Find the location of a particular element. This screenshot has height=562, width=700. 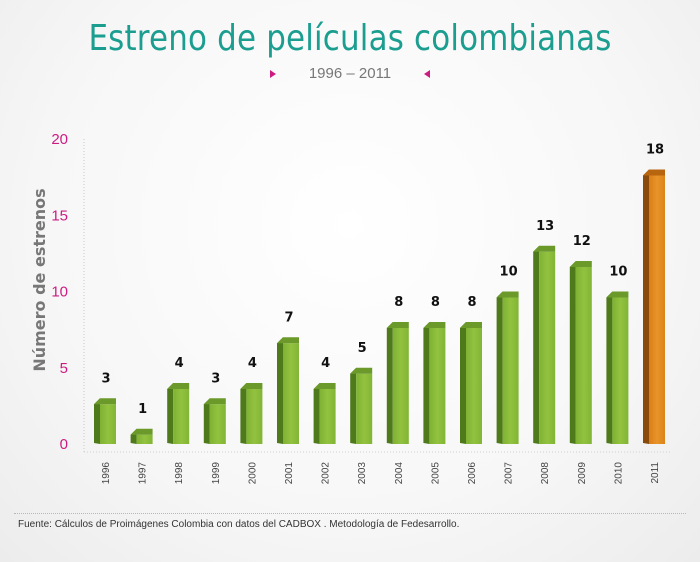

bar-2007 is located at coordinates (507, 367).